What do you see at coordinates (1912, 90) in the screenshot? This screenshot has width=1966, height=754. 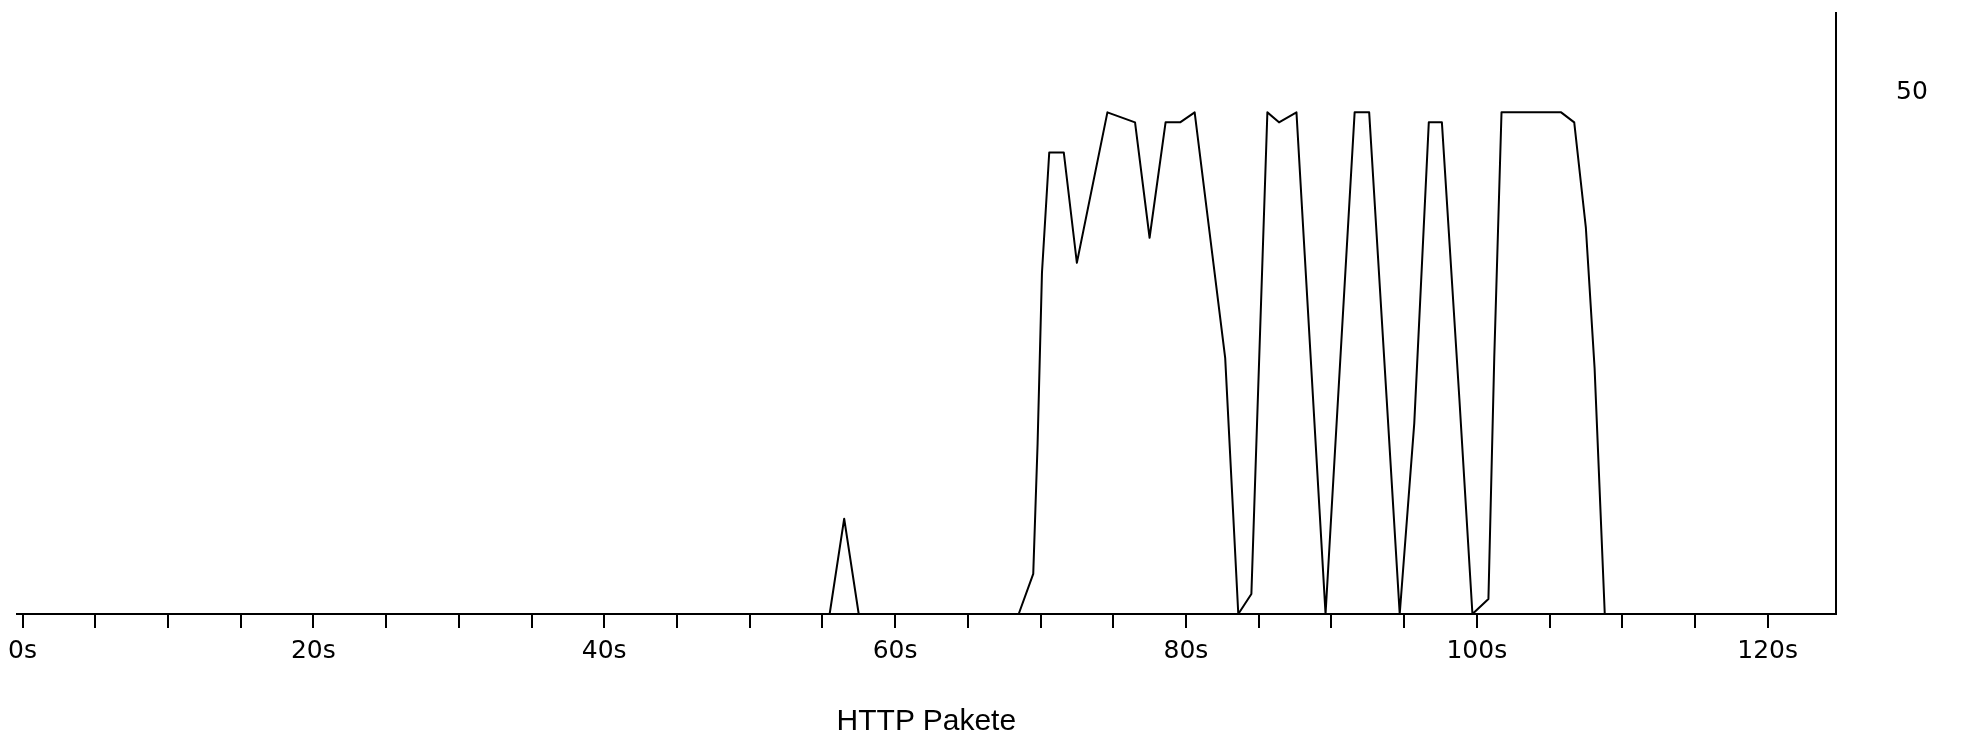 I see `text: 50` at bounding box center [1912, 90].